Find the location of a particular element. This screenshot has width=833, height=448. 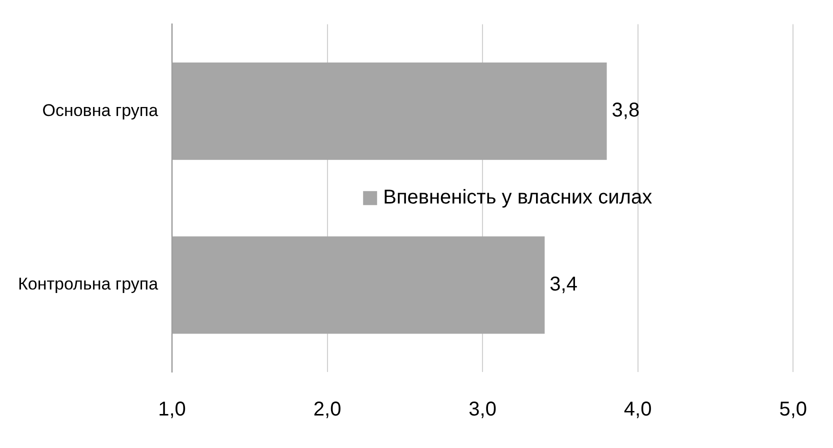

x-tick-label: 3,0 is located at coordinates (482, 409).